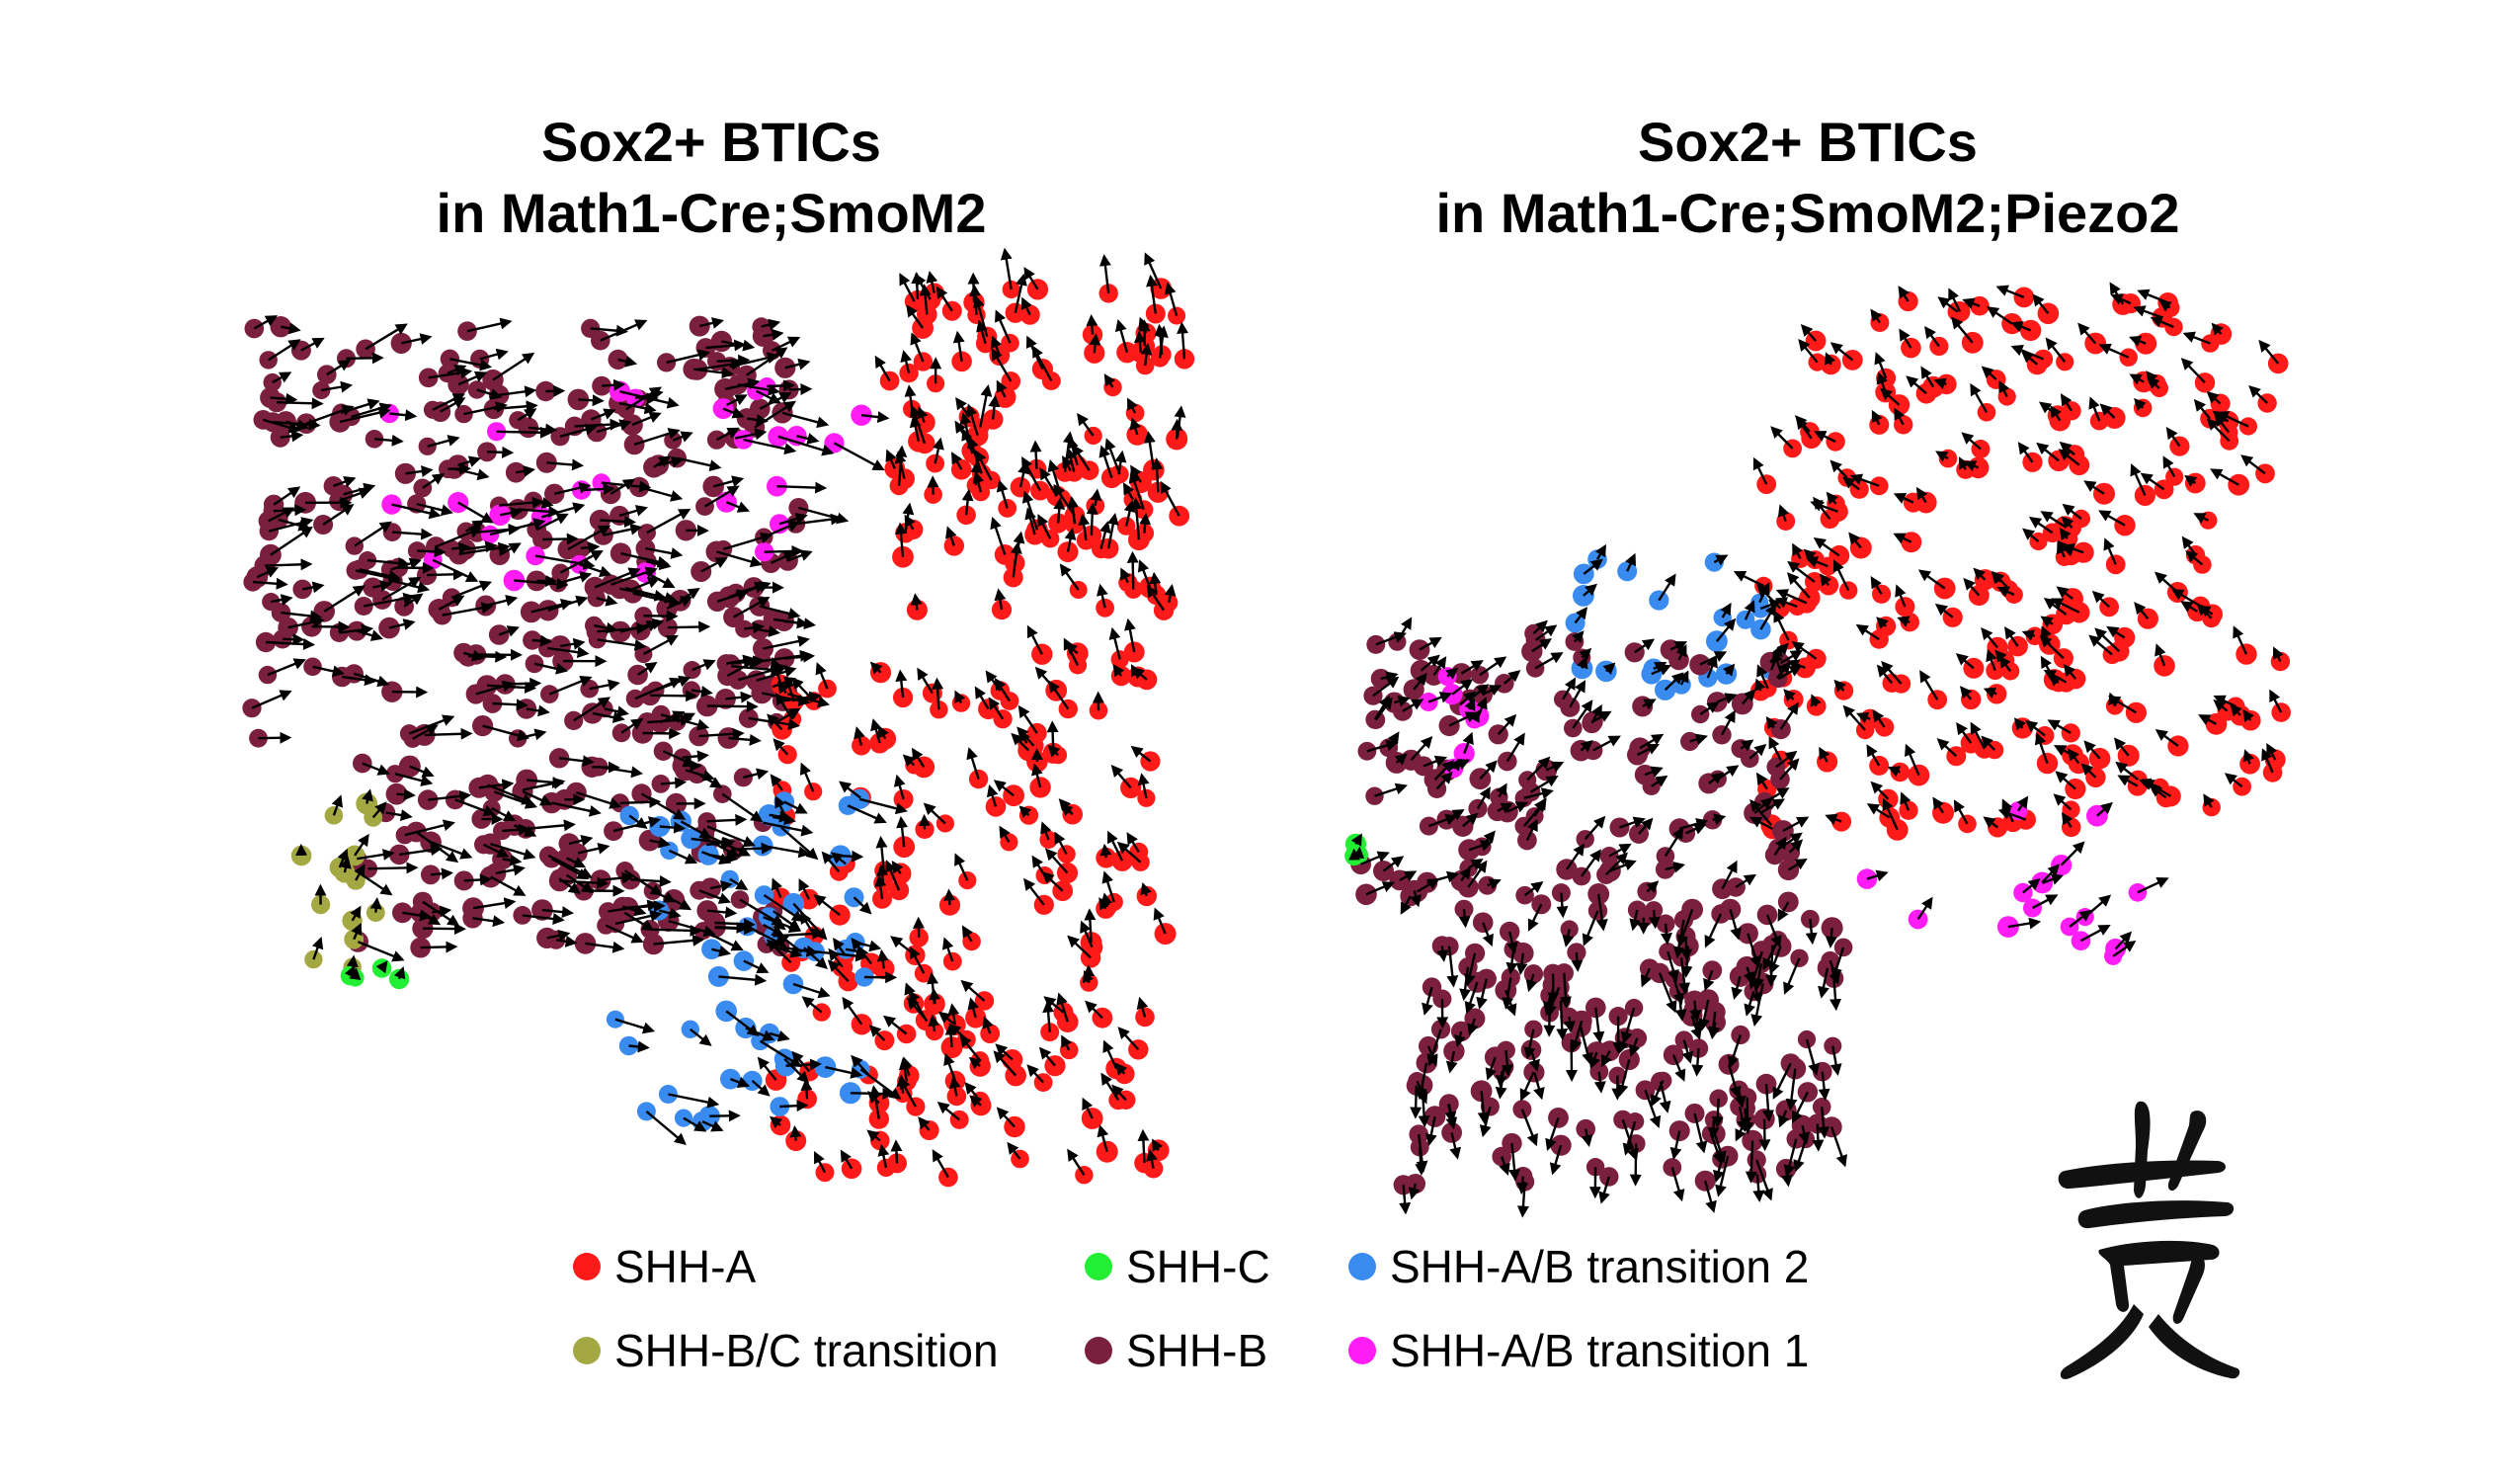 This screenshot has width=2520, height=1482. I want to click on legend-label-shh-b: SHH-B, so click(1197, 1350).